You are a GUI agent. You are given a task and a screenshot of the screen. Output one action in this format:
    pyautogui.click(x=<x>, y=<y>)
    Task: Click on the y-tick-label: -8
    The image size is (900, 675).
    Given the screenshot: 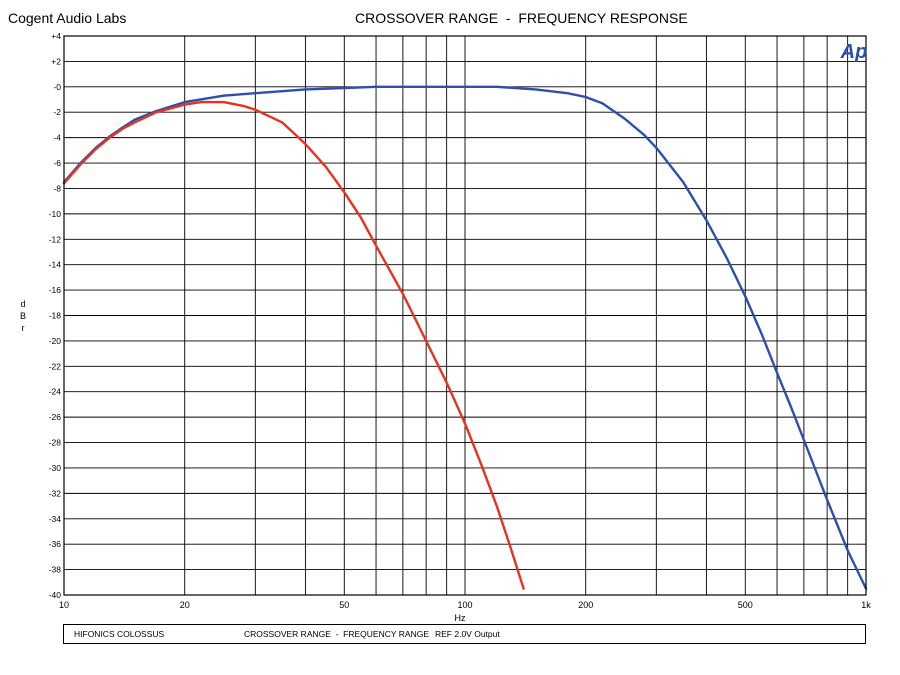 What is the action you would take?
    pyautogui.click(x=57, y=188)
    